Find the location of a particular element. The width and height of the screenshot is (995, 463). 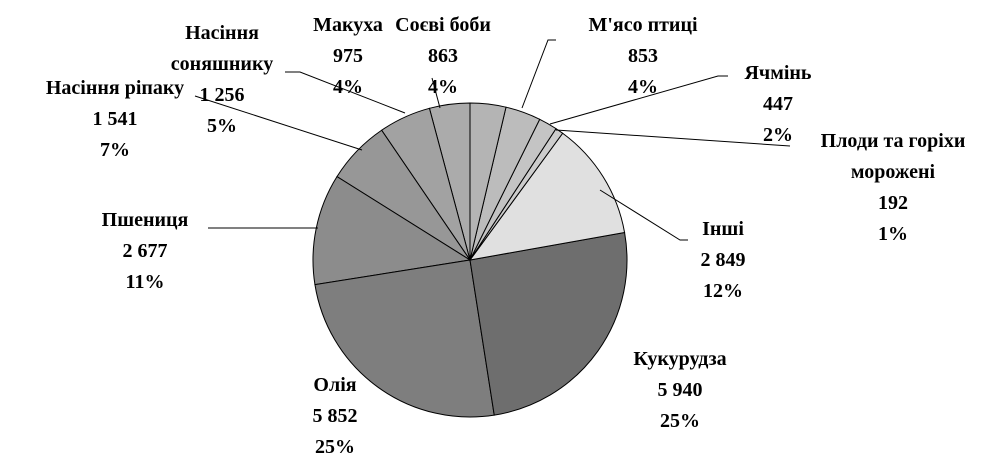

category-name: Інші is located at coordinates (723, 229).